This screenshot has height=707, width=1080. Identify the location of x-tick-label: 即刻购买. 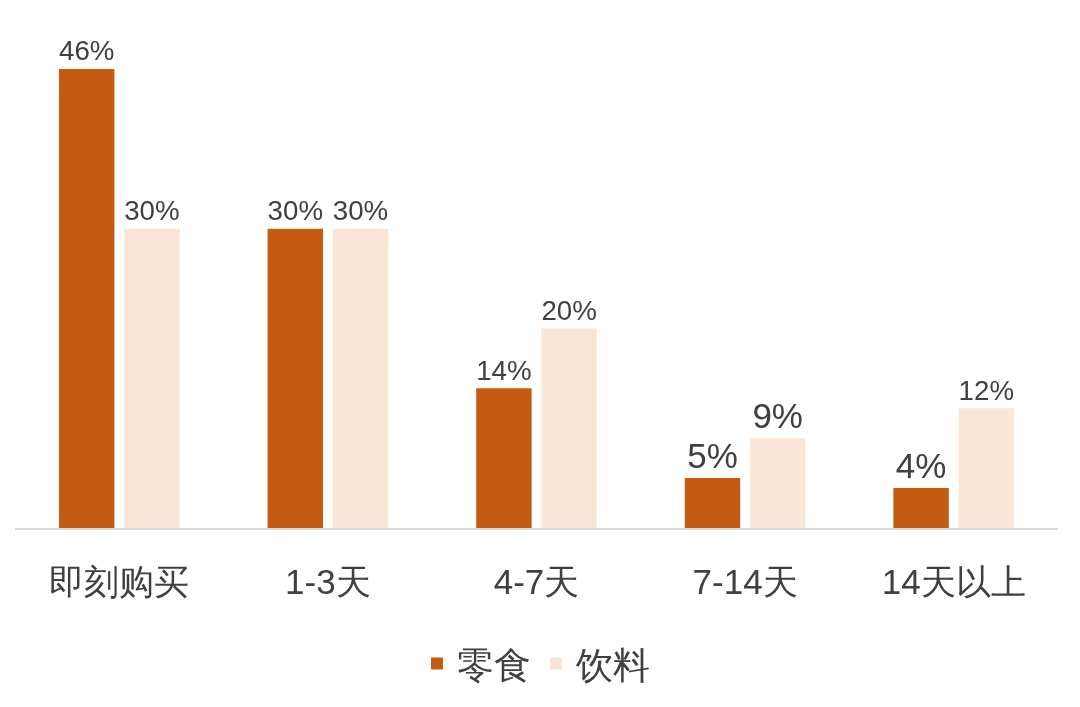
(119, 581).